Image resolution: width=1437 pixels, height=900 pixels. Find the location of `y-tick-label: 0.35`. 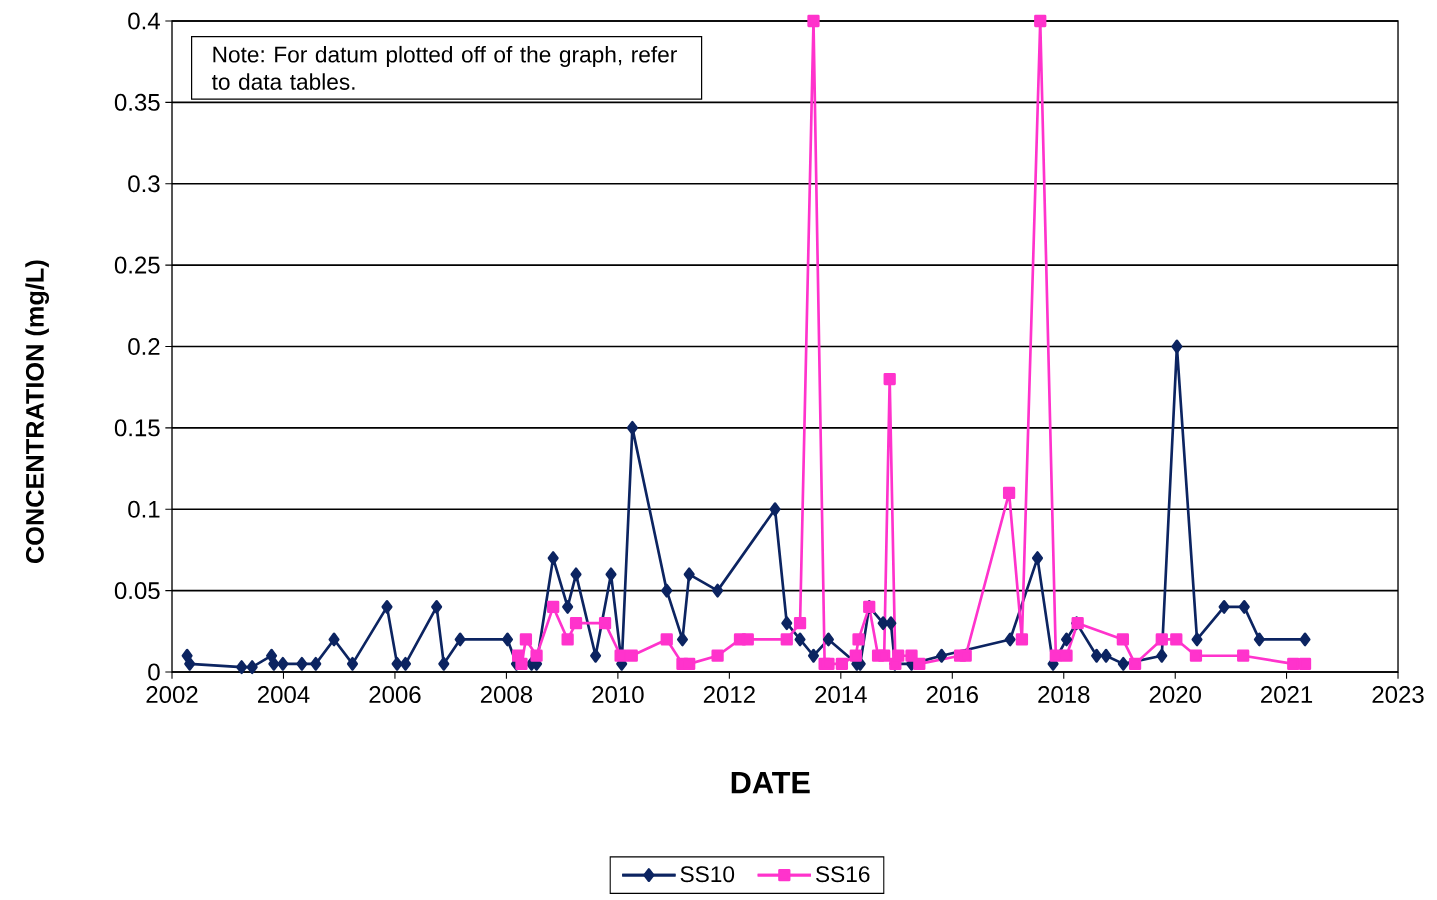

y-tick-label: 0.35 is located at coordinates (137, 102).